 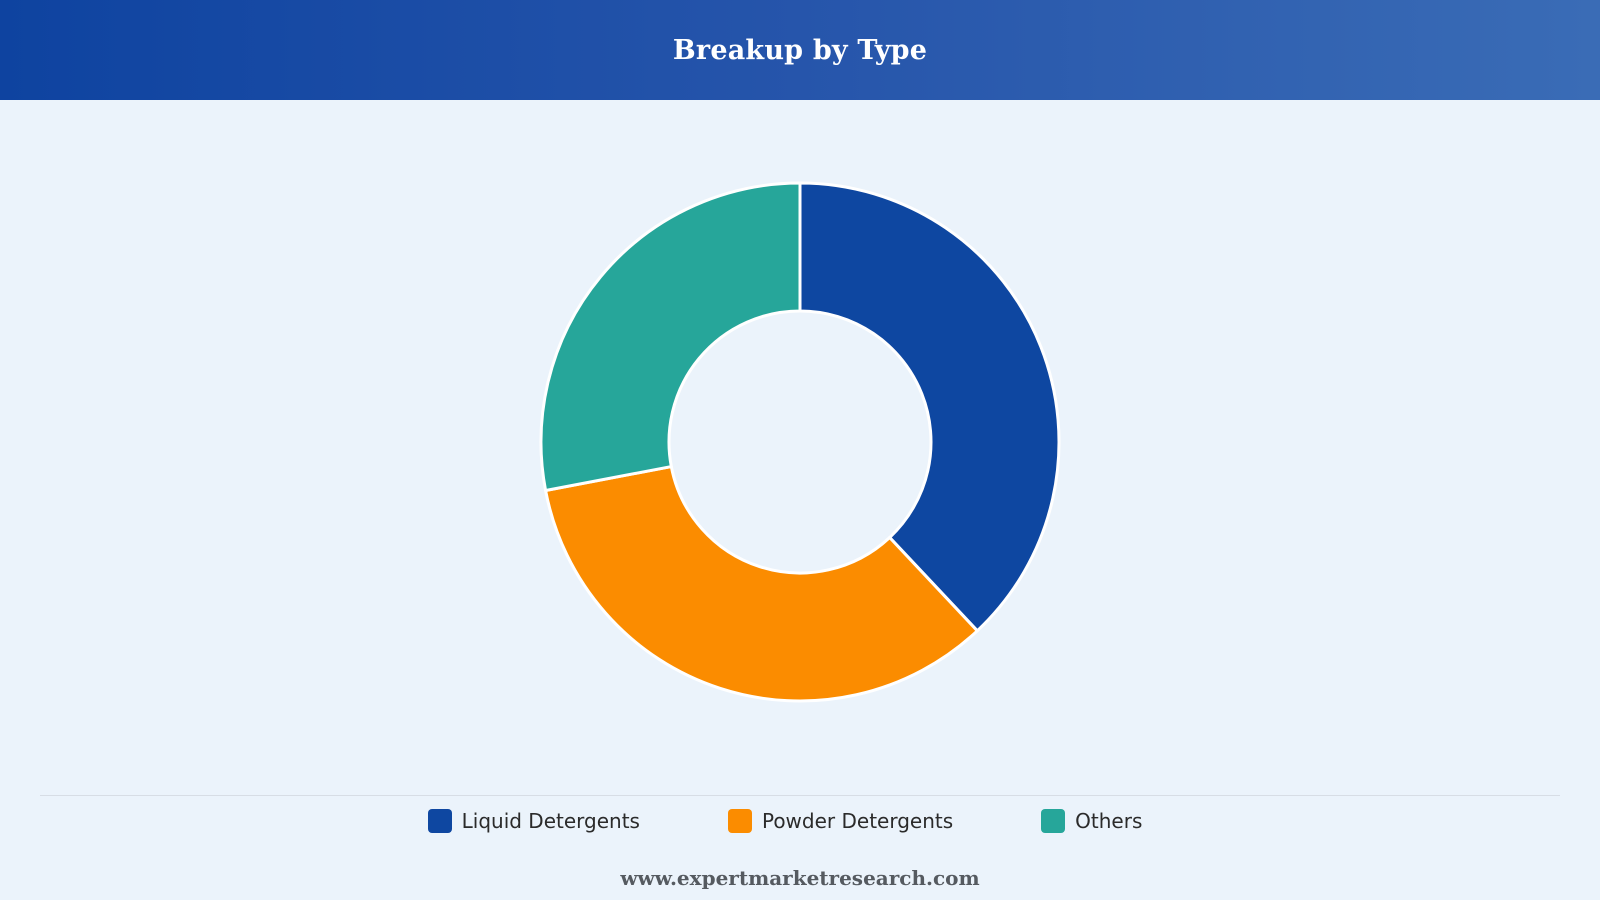 I want to click on donut-slice-liquid-detergents, so click(x=929, y=407).